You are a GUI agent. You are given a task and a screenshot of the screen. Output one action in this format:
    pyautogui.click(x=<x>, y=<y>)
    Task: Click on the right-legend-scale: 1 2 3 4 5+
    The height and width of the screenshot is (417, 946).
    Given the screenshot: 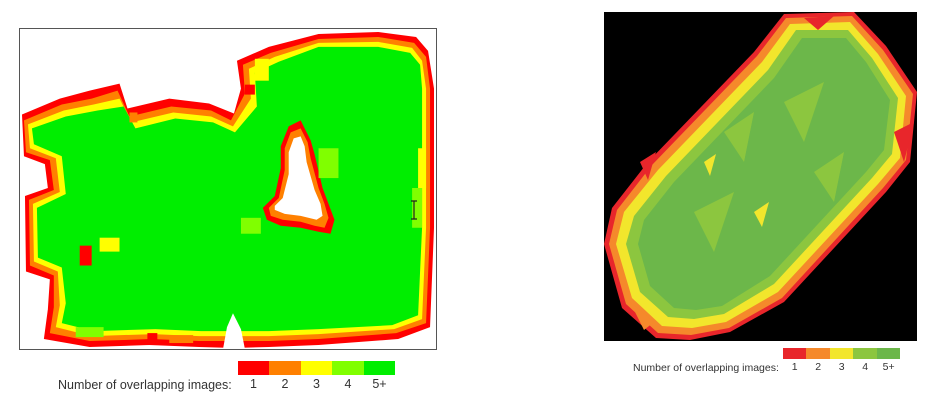 What is the action you would take?
    pyautogui.click(x=841, y=360)
    